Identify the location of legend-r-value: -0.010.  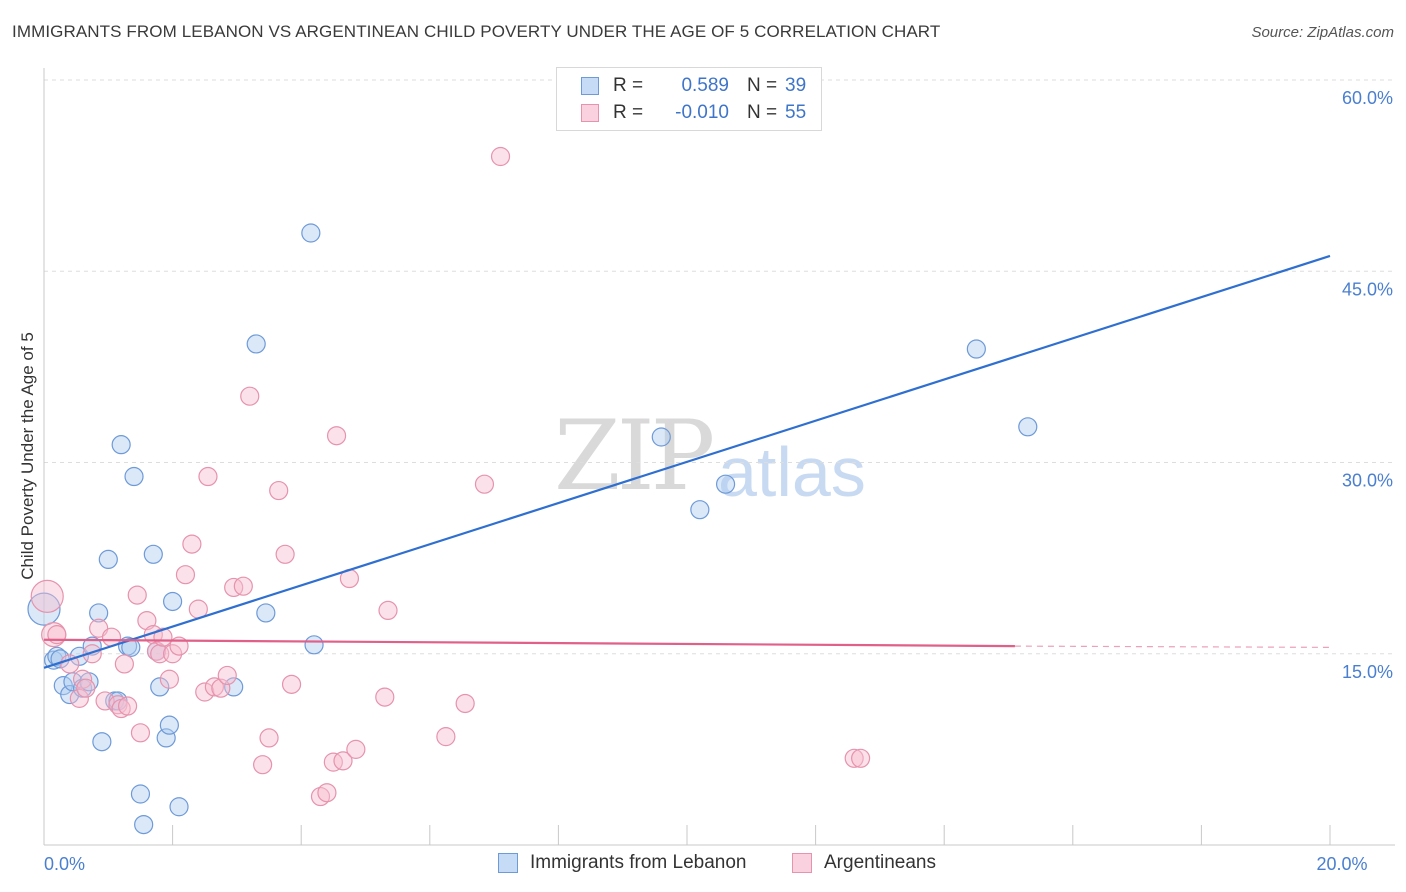
(702, 112).